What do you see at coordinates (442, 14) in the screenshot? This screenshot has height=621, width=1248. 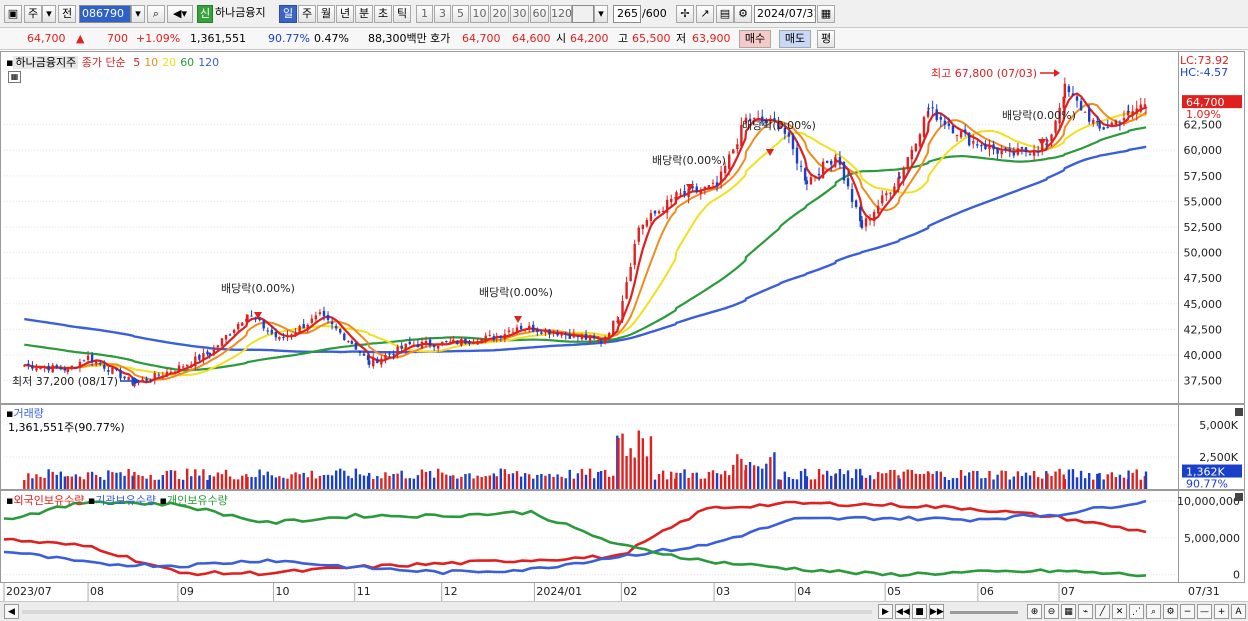 I see `interval-tab: 3` at bounding box center [442, 14].